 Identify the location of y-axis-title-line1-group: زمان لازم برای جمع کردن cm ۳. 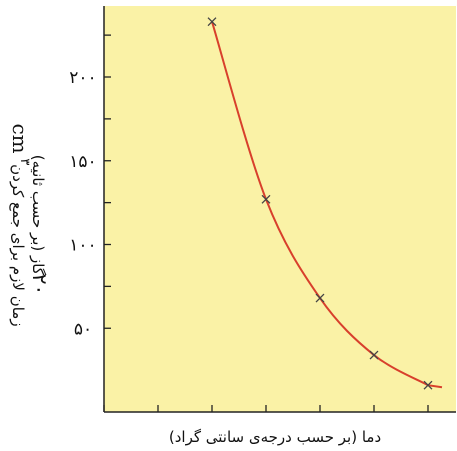
(20, 224).